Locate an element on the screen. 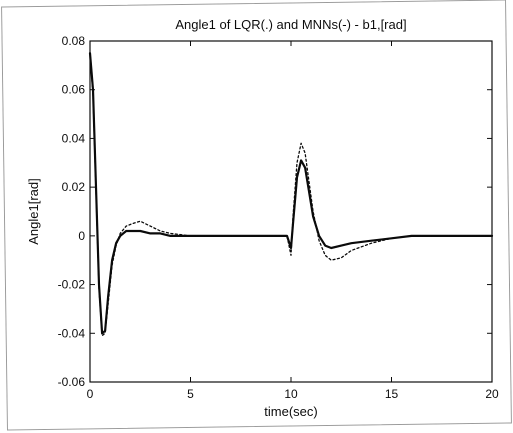  y-tick-label: -0.06 is located at coordinates (72, 382).